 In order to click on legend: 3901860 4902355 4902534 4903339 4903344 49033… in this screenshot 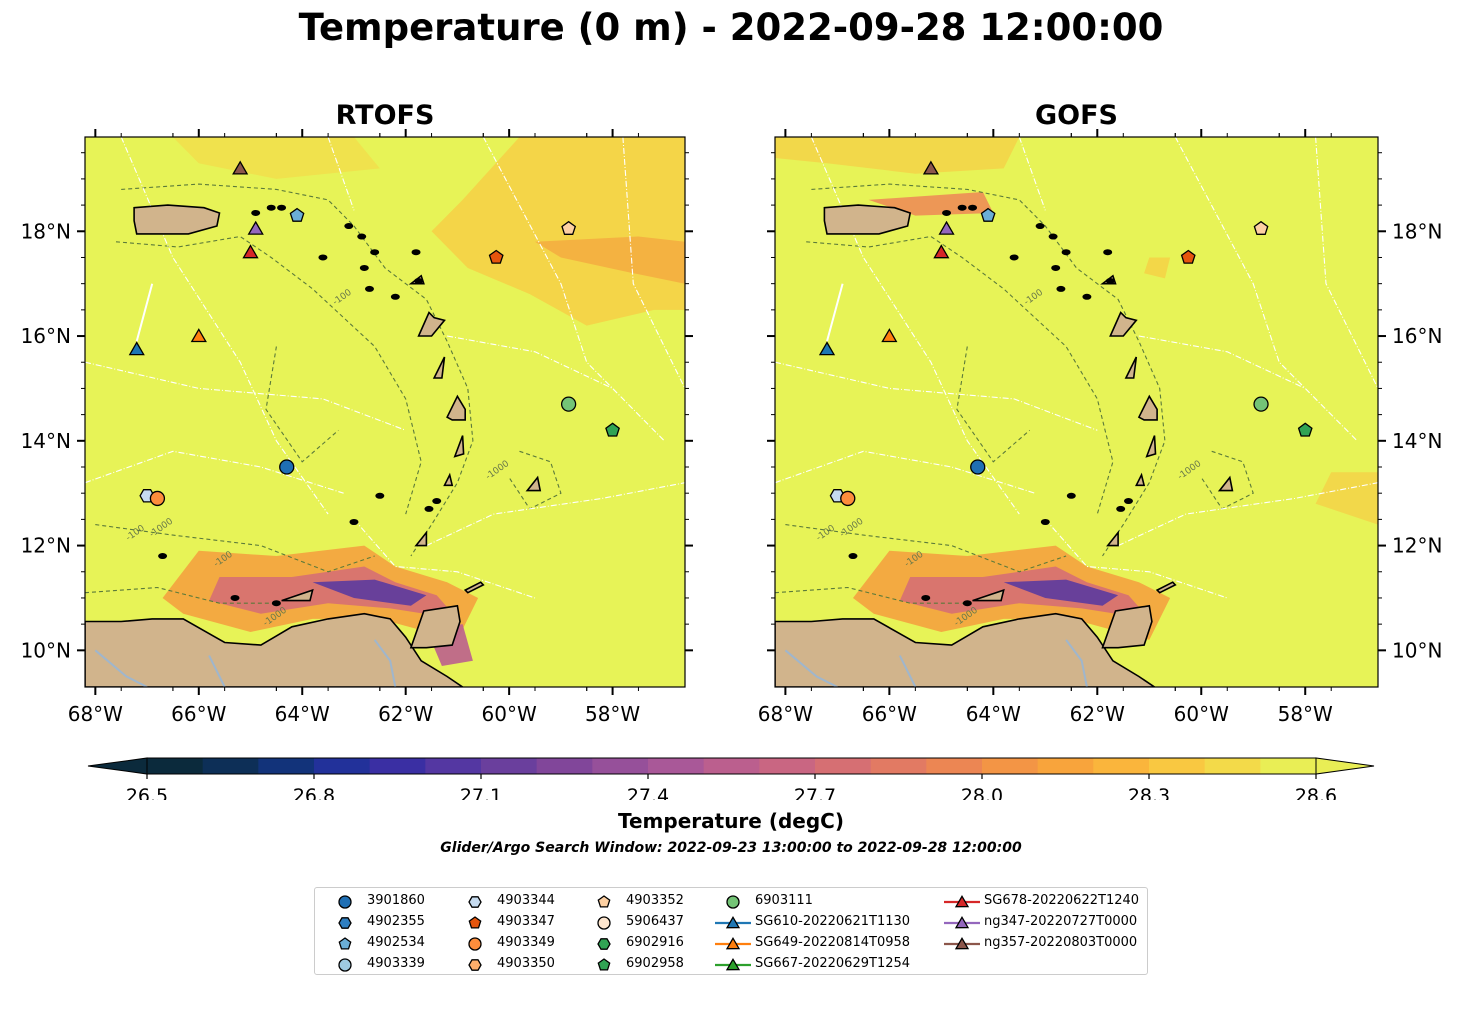, I will do `click(731, 931)`.